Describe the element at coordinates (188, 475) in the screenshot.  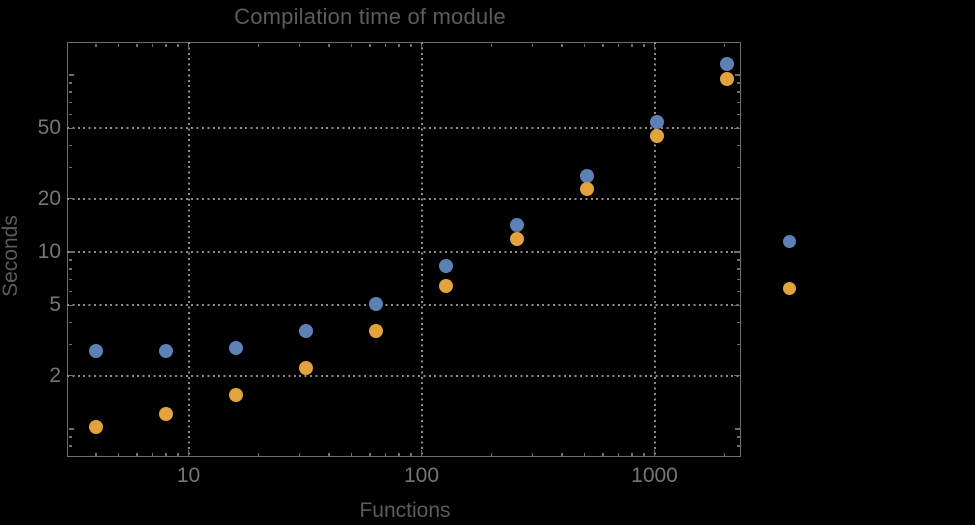
I see `x-tick-label: 10` at that location.